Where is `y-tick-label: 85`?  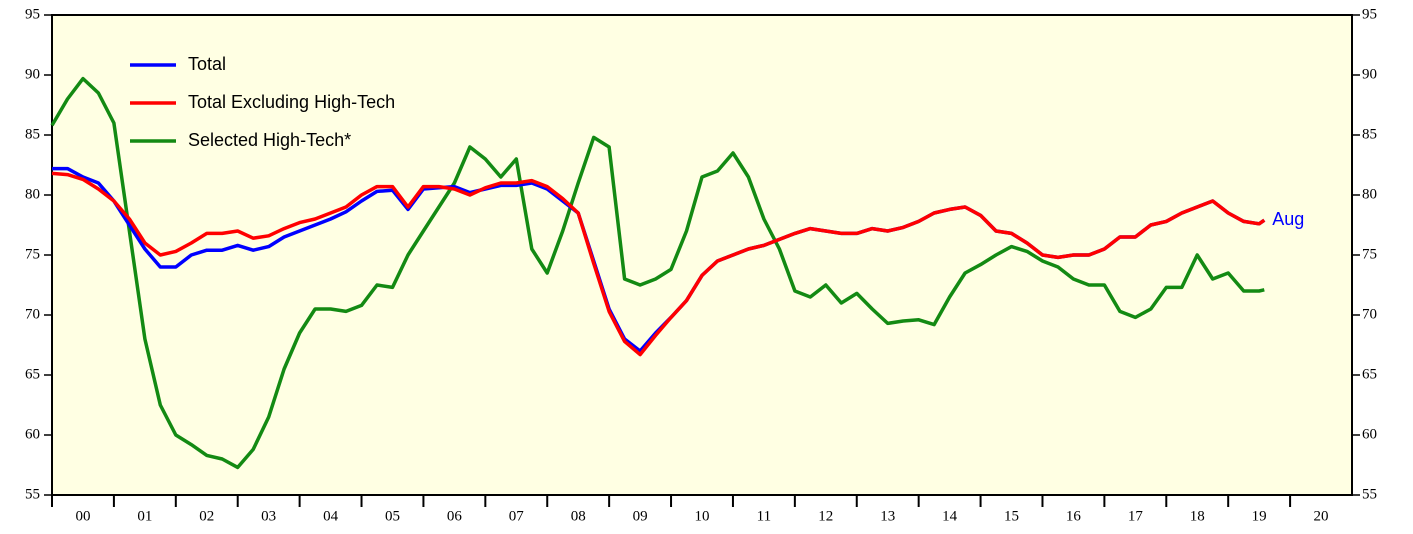
y-tick-label: 85 is located at coordinates (32, 134).